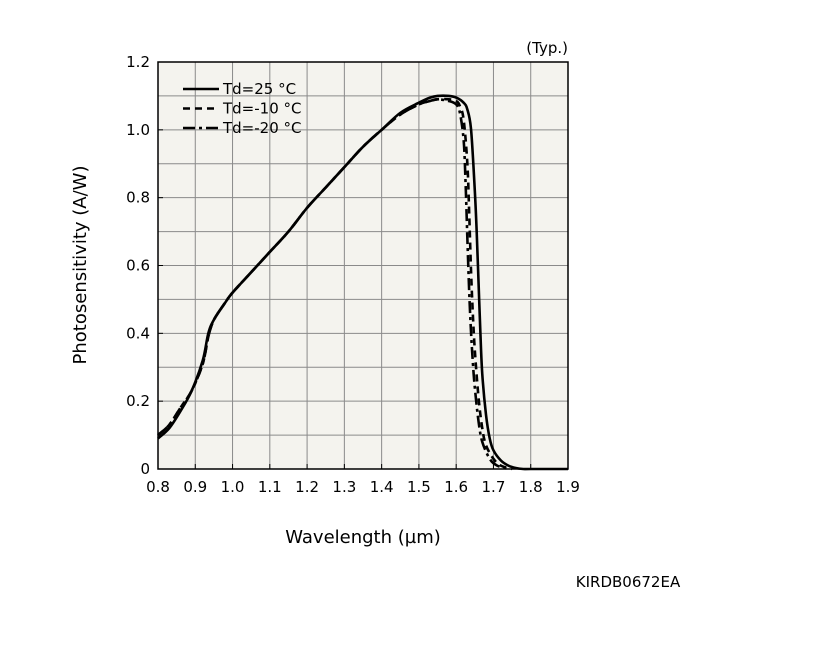 The width and height of the screenshot is (838, 648). Describe the element at coordinates (547, 48) in the screenshot. I see `typical-note: (Typ.)` at that location.